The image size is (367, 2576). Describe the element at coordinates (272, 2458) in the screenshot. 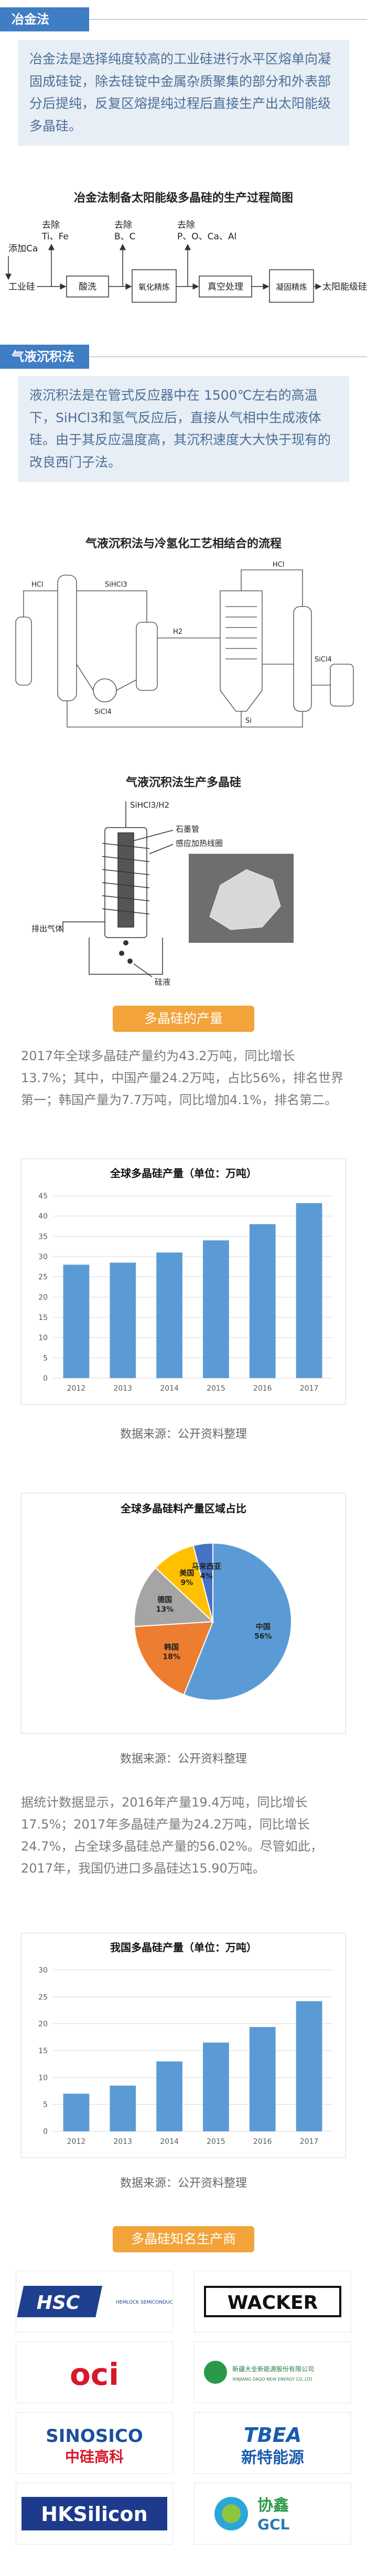

I see `logo-text: 新特能源` at that location.